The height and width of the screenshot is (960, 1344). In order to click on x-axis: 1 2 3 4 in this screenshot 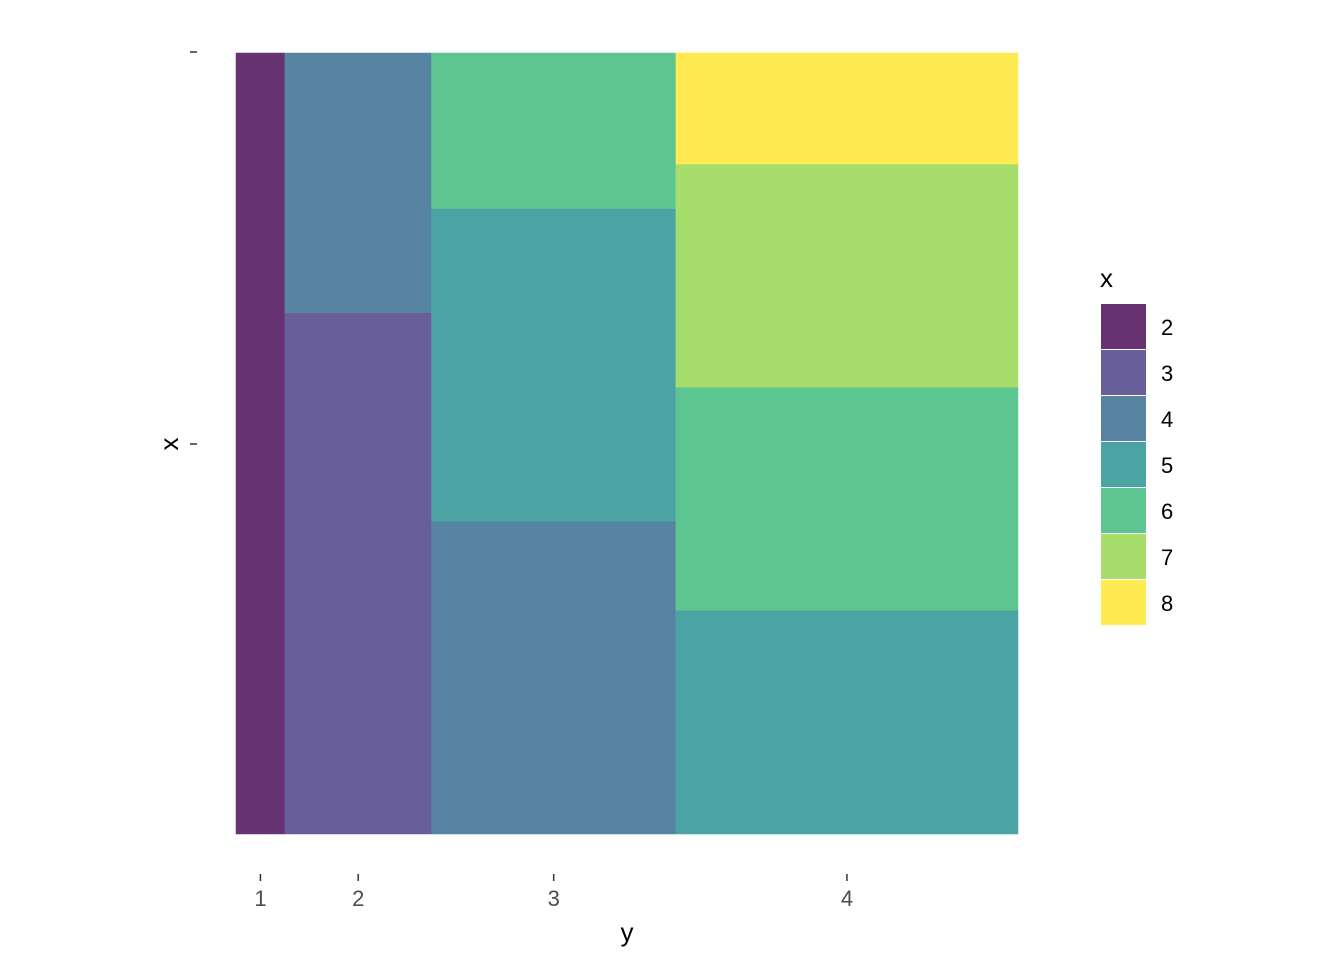, I will do `click(553, 892)`.